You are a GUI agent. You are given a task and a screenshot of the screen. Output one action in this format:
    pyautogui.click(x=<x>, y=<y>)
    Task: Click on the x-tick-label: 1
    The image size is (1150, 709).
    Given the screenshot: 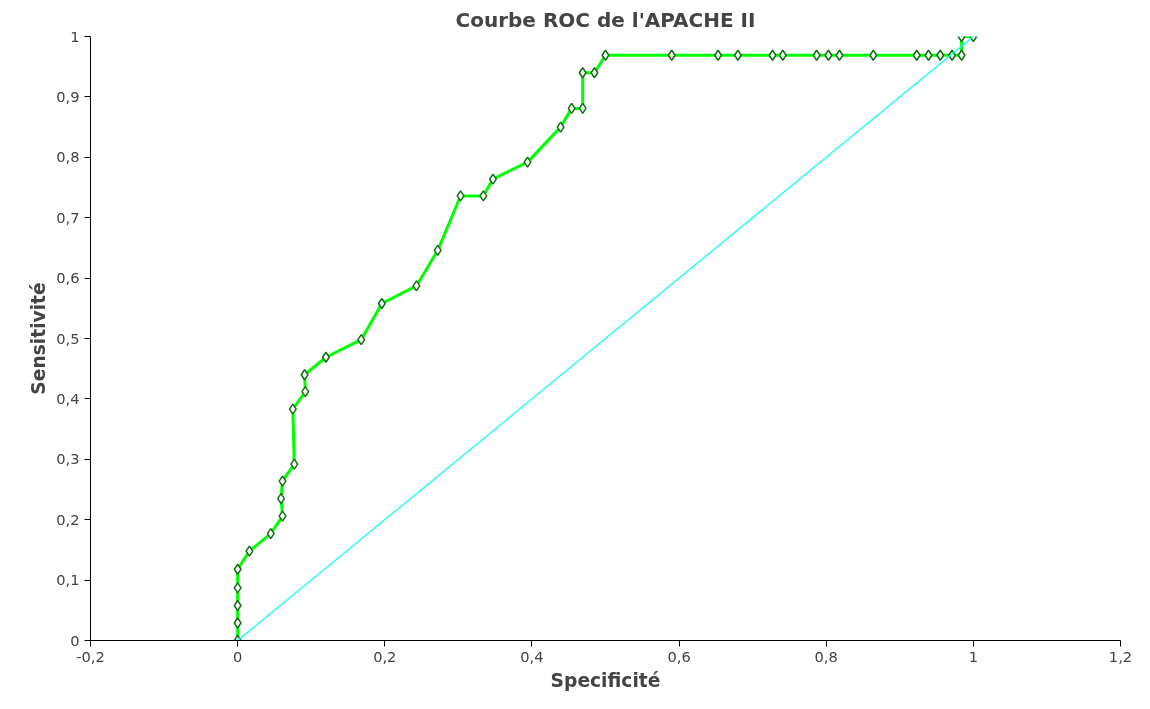 What is the action you would take?
    pyautogui.click(x=973, y=656)
    